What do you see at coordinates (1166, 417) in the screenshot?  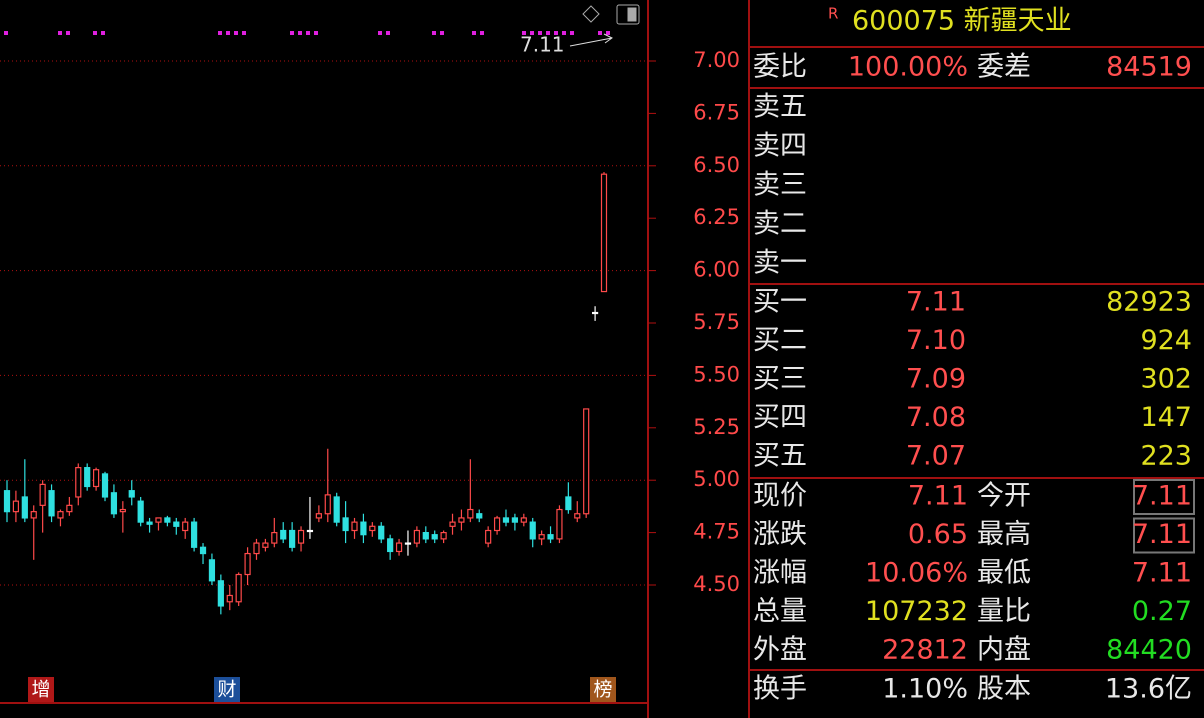 I see `panel-text: 147` at bounding box center [1166, 417].